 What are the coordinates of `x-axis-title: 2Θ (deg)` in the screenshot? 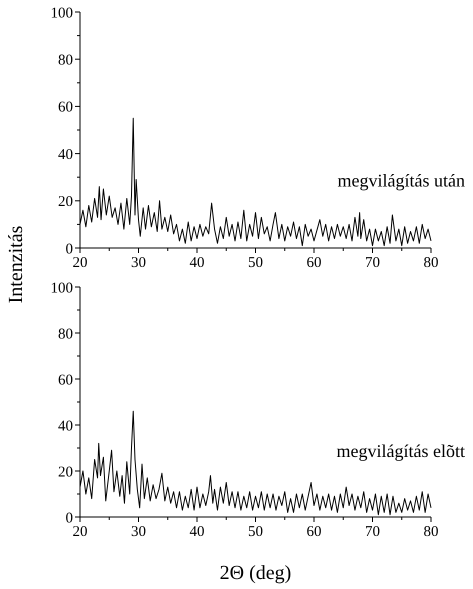 It's located at (256, 573).